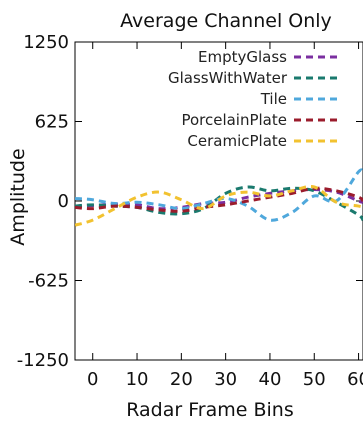 Image resolution: width=363 pixels, height=422 pixels. Describe the element at coordinates (18, 196) in the screenshot. I see `y-axis-label: Amplitude` at that location.